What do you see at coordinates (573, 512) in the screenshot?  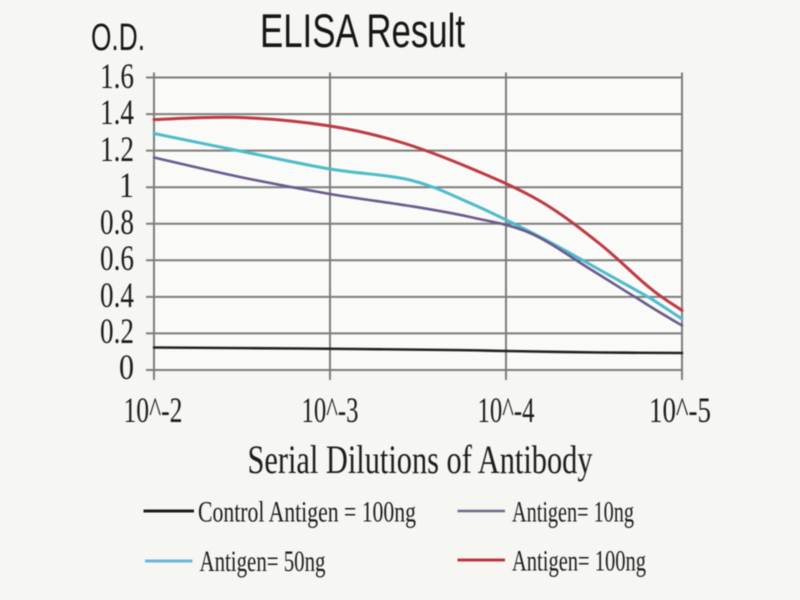 I see `svg-text: Antigen= 10ng` at bounding box center [573, 512].